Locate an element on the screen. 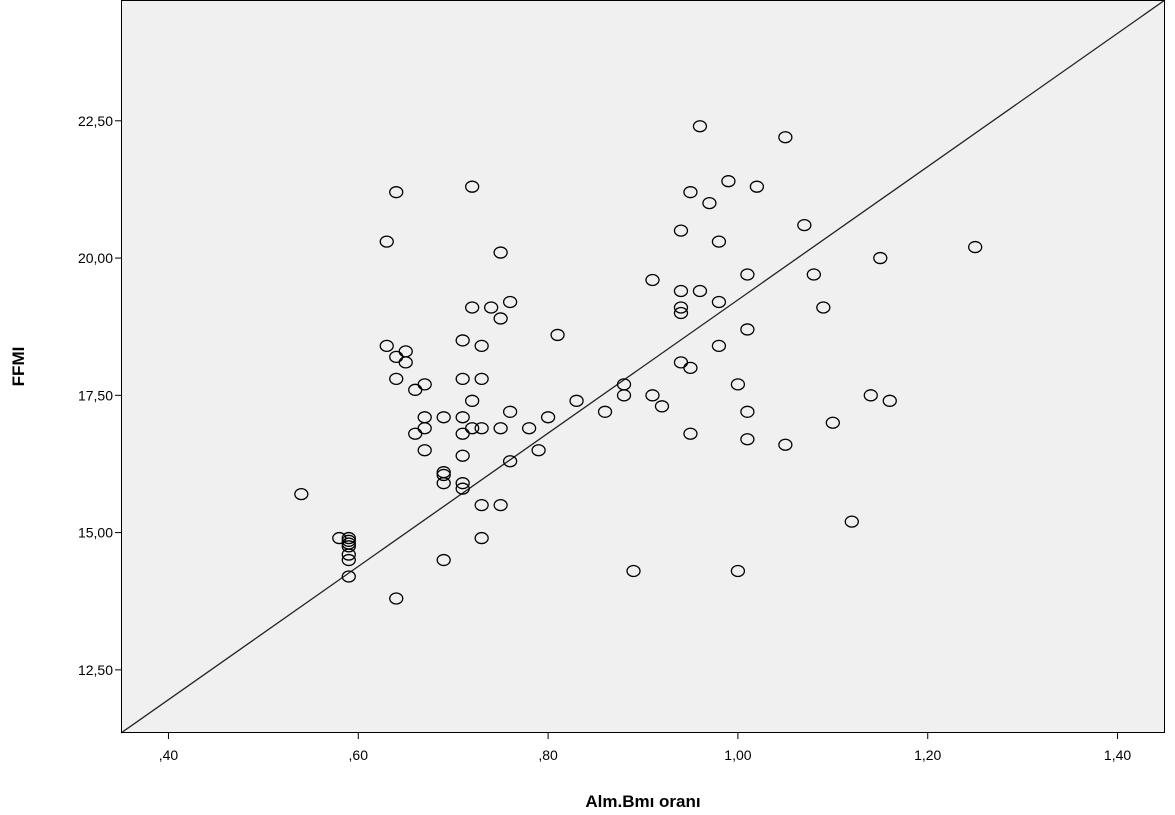 This screenshot has height=815, width=1175. y-tick-label: 15,00 is located at coordinates (95, 533).